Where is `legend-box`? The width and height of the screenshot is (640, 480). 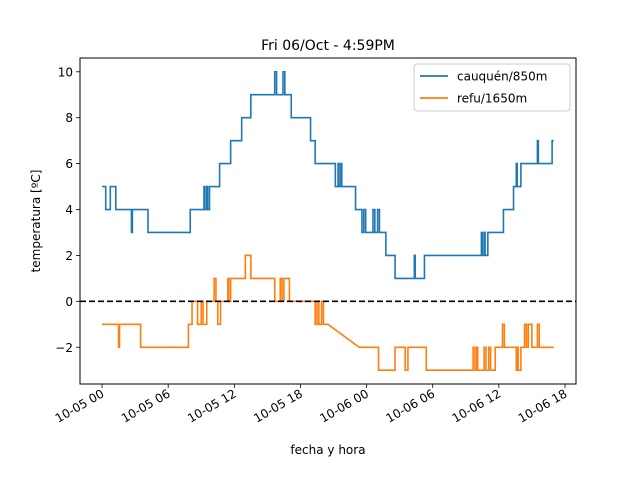
legend-box is located at coordinates (492, 87).